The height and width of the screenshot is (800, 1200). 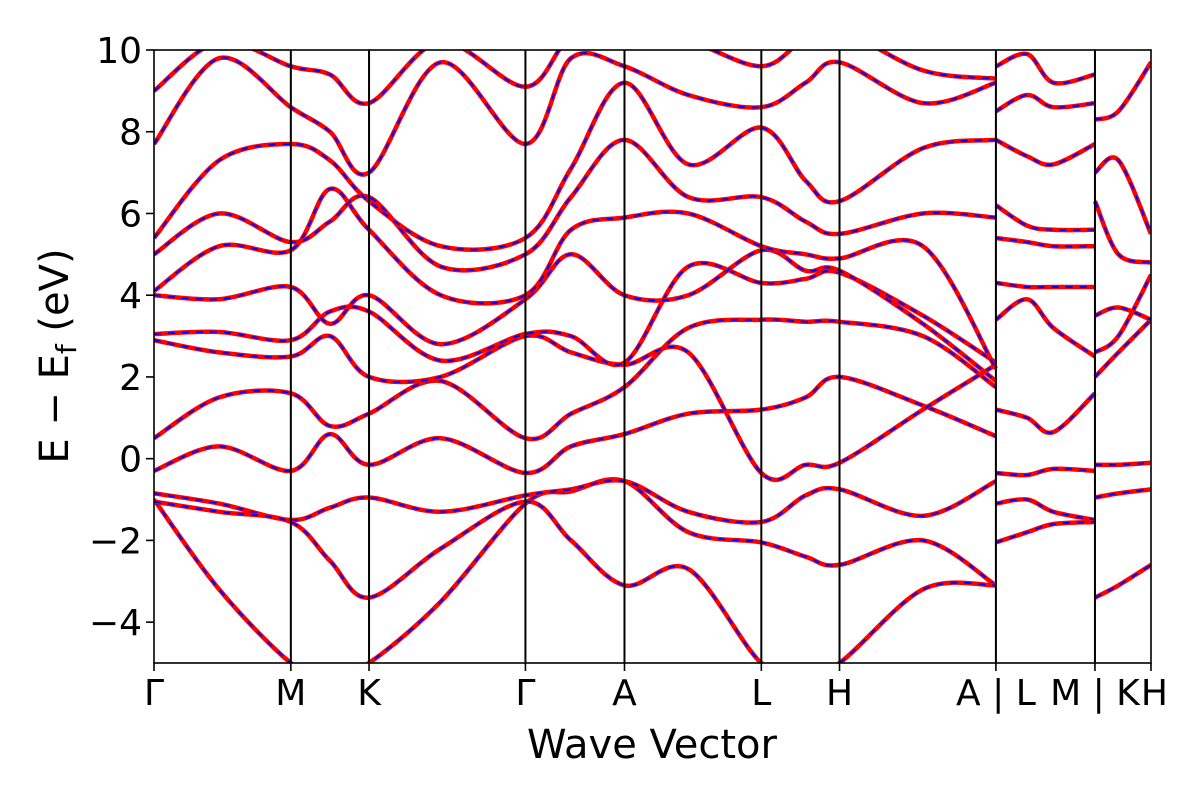 What do you see at coordinates (525, 693) in the screenshot?
I see `x-tick-label-3: Γ` at bounding box center [525, 693].